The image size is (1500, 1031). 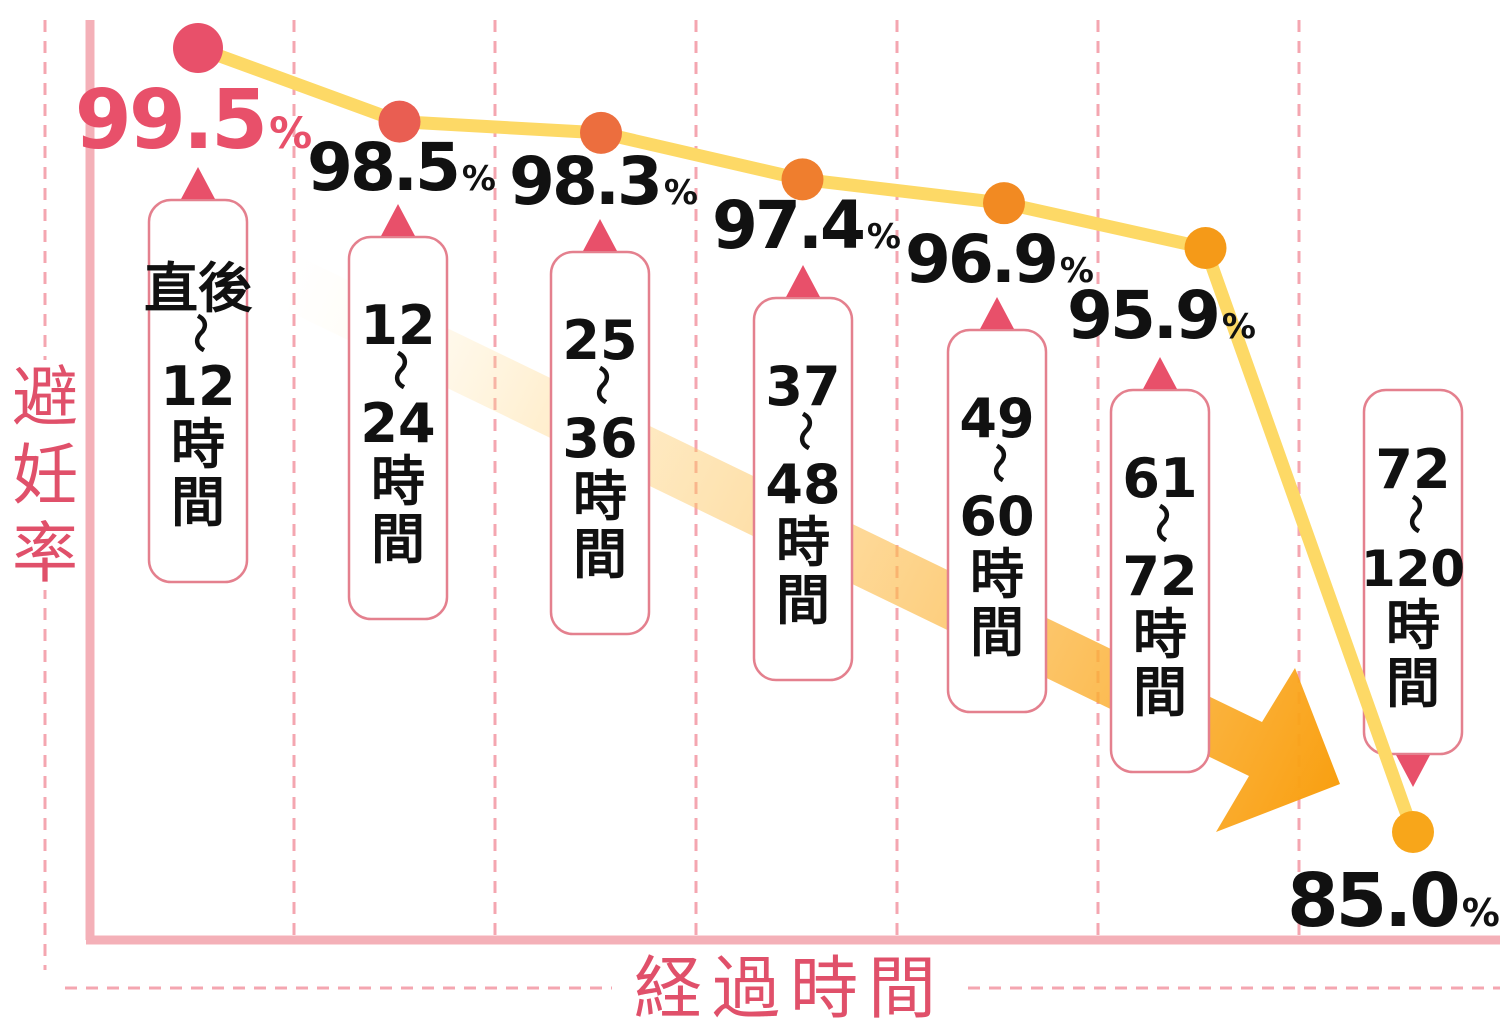 I want to click on callout-text-line: 36, so click(x=599, y=438).